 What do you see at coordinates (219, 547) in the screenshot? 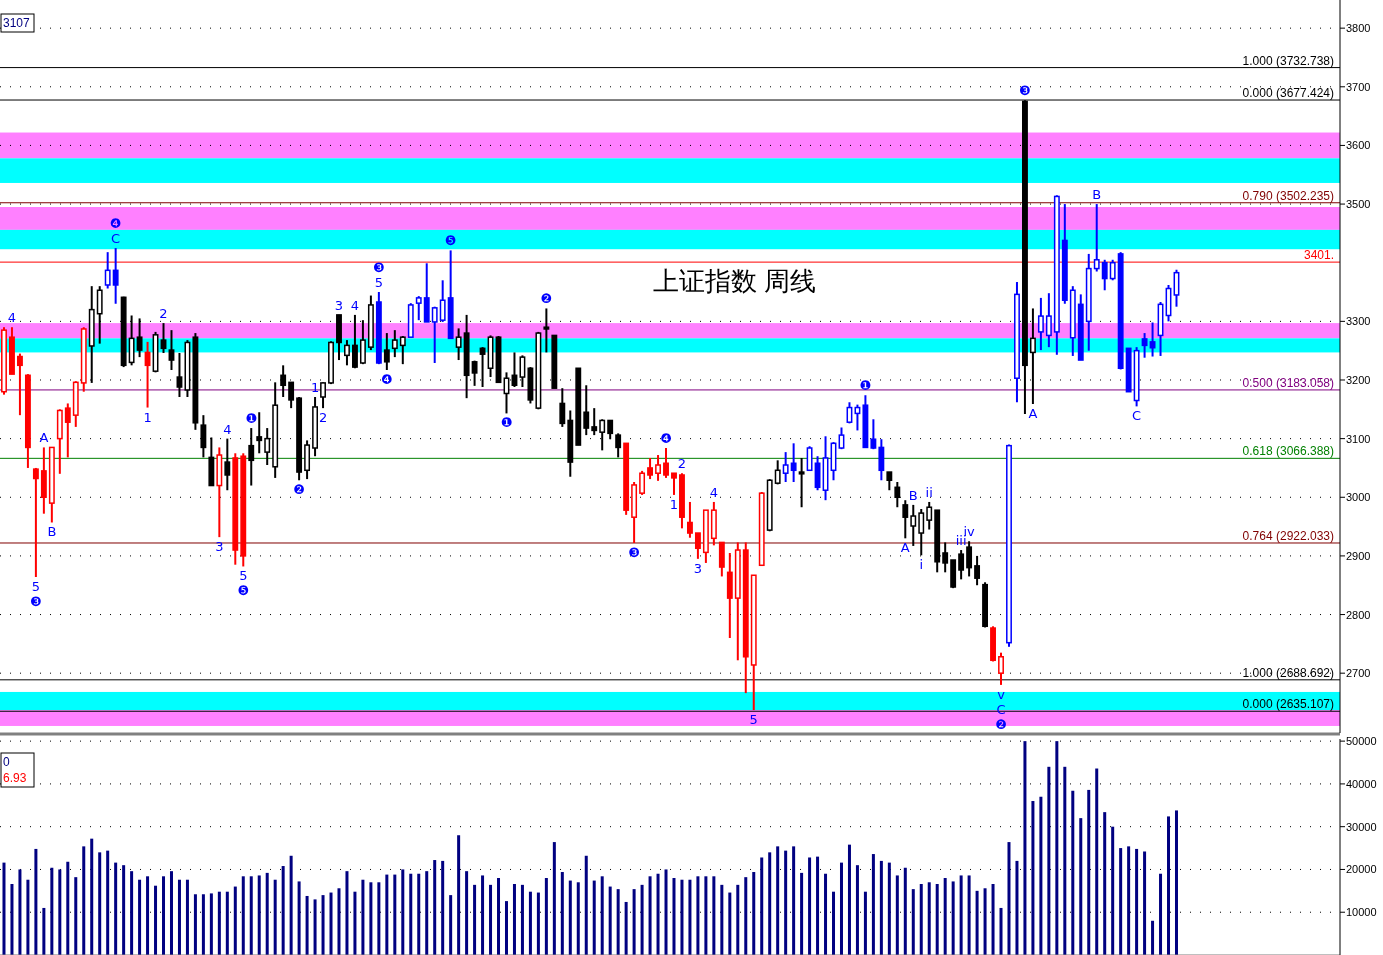
I see `text: 3` at bounding box center [219, 547].